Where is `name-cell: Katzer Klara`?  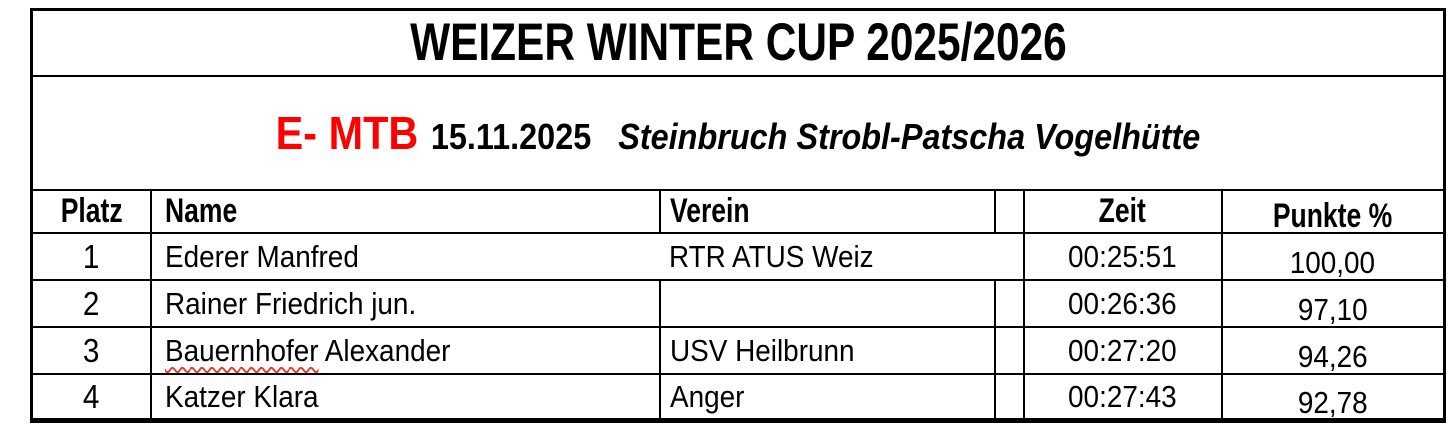 name-cell: Katzer Klara is located at coordinates (405, 397).